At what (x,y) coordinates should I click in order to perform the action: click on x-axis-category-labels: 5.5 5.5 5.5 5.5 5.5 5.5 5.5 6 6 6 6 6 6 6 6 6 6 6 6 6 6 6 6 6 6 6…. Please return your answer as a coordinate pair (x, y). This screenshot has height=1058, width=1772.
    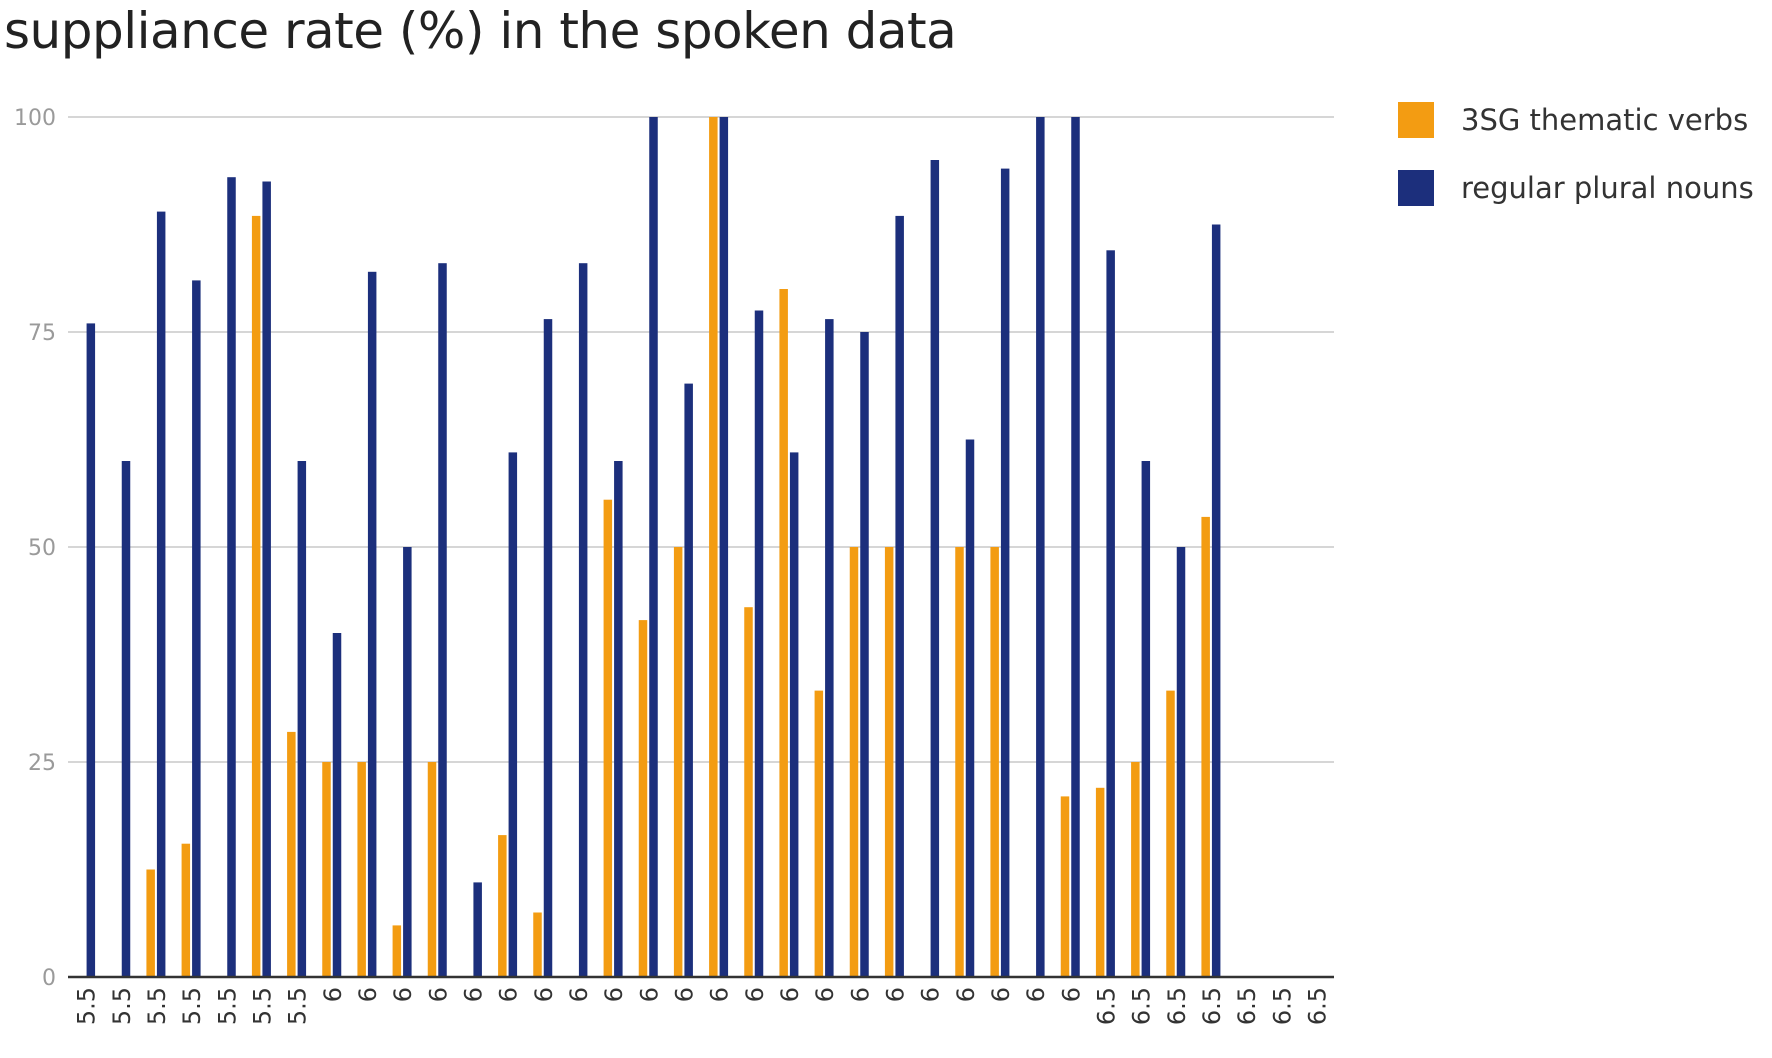
    Looking at the image, I should click on (702, 1006).